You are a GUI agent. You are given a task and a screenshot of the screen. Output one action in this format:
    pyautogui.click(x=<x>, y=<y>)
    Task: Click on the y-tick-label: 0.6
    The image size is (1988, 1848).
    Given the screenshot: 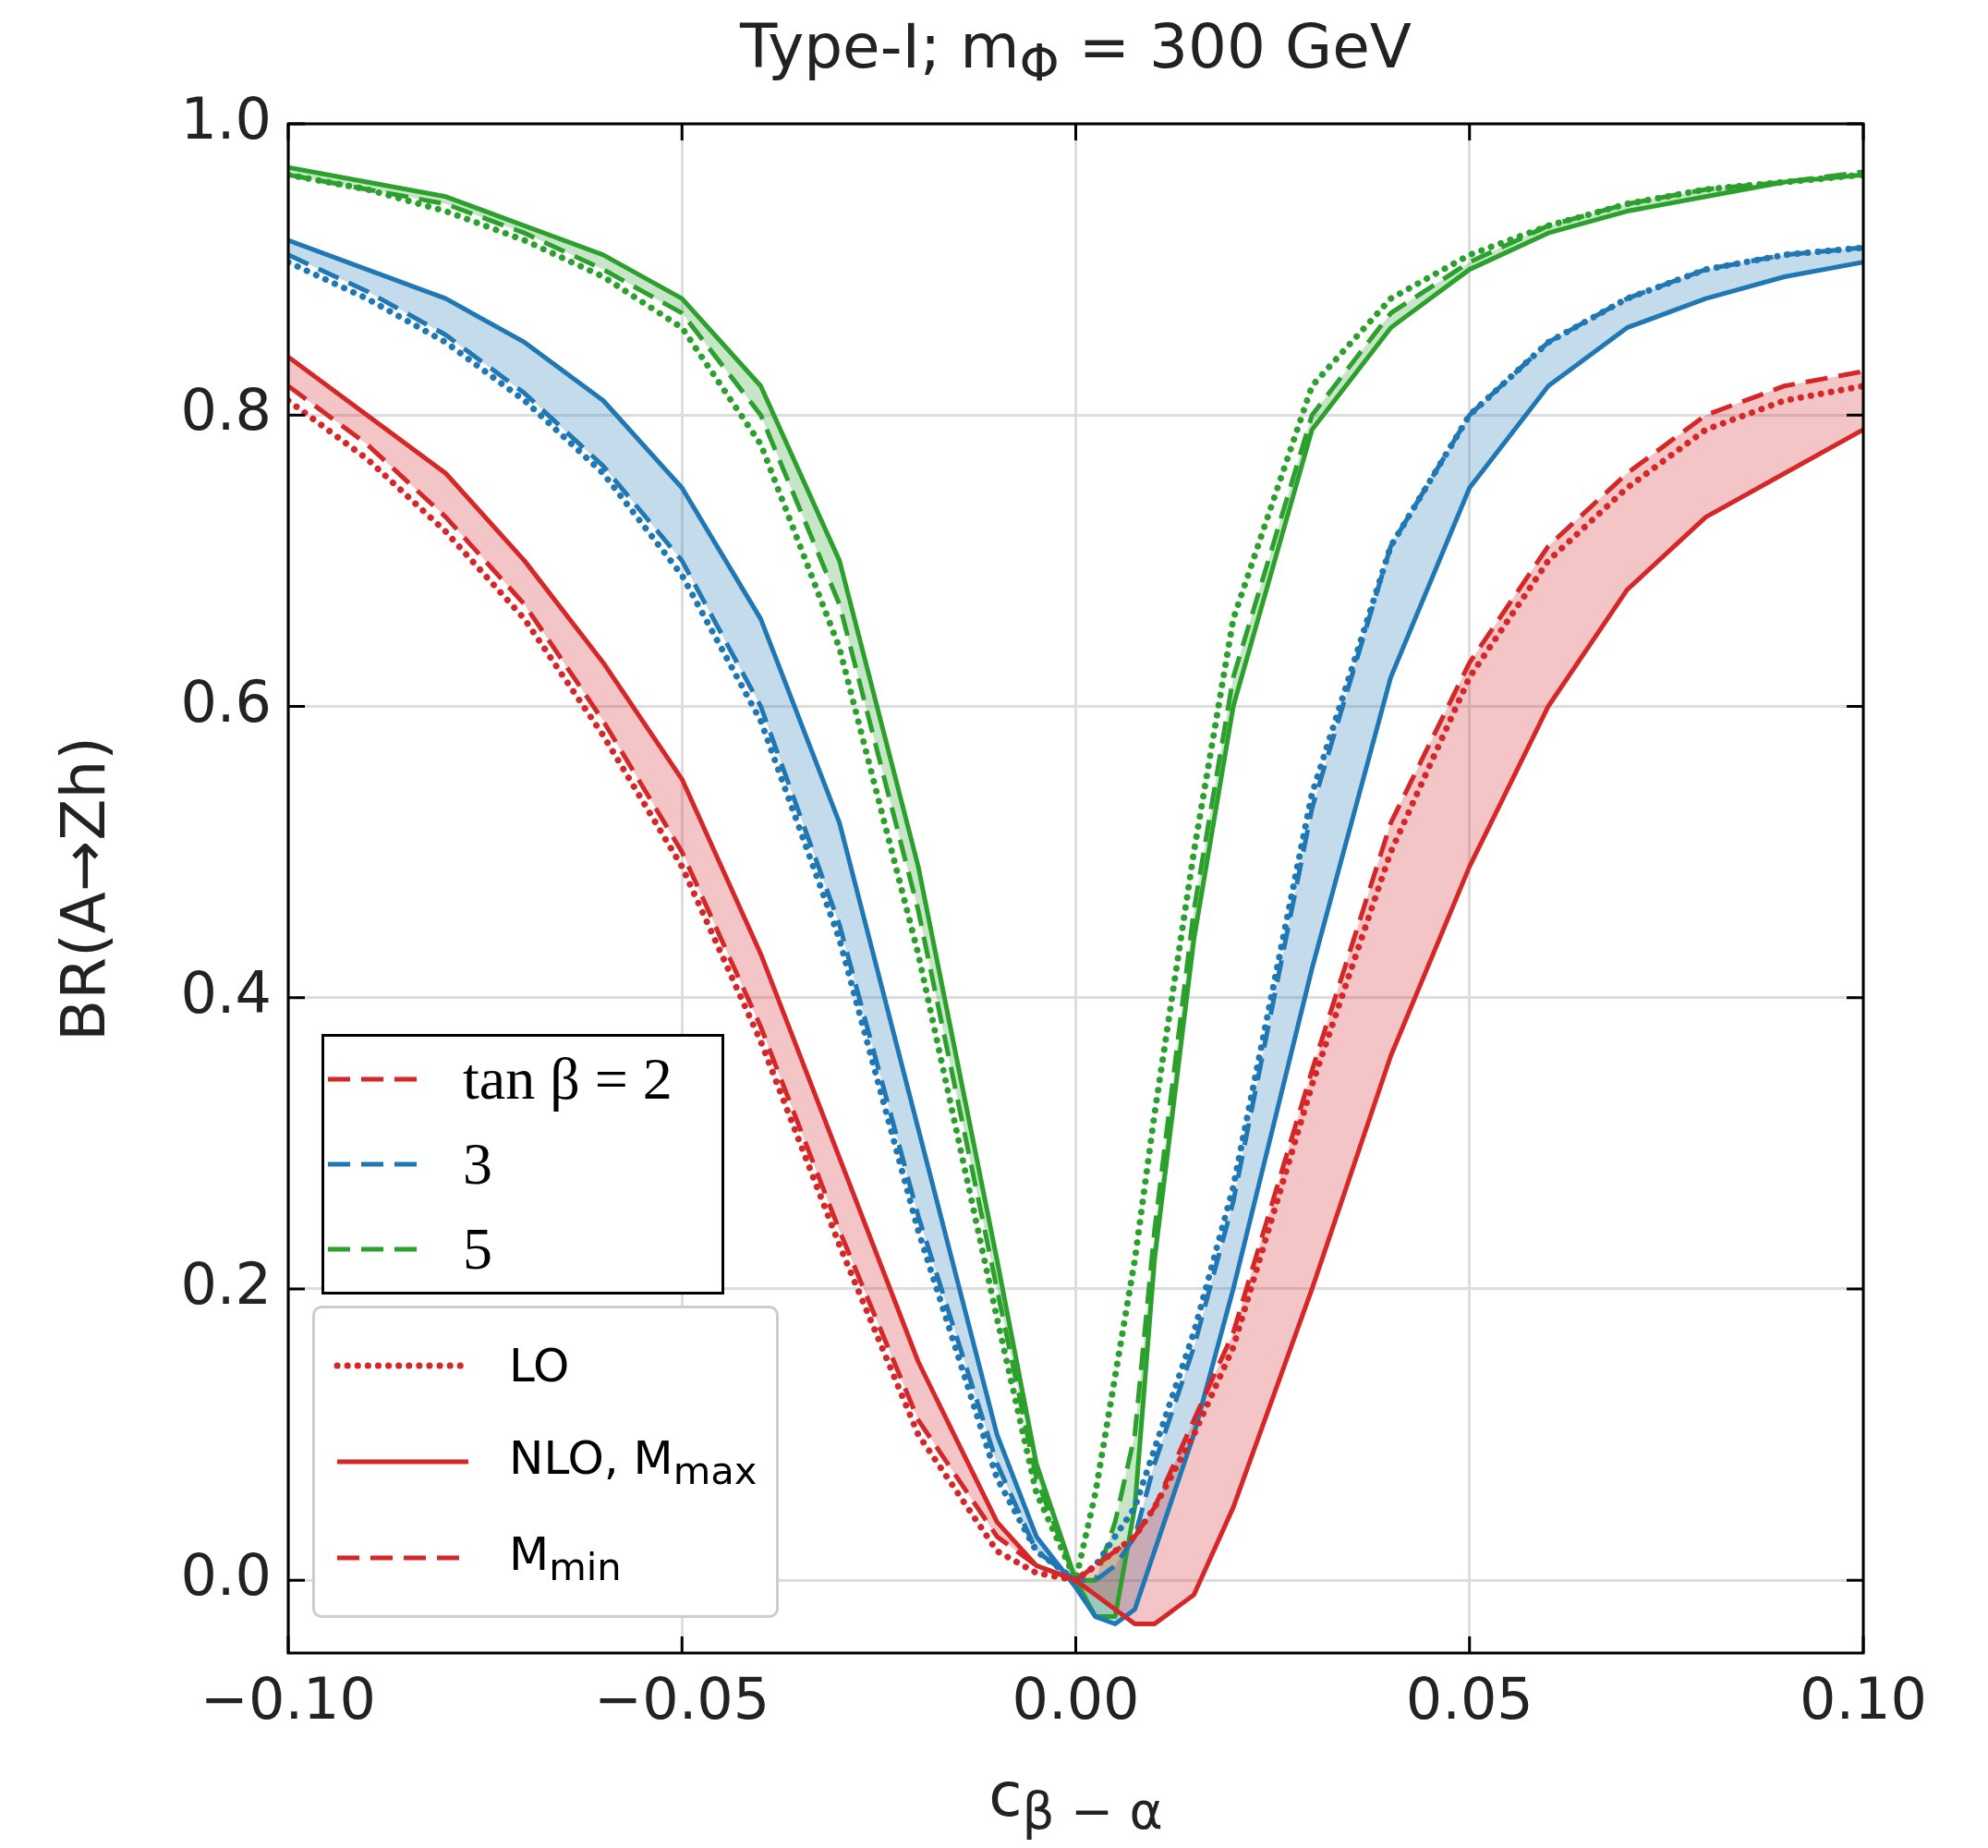 What is the action you would take?
    pyautogui.click(x=226, y=701)
    